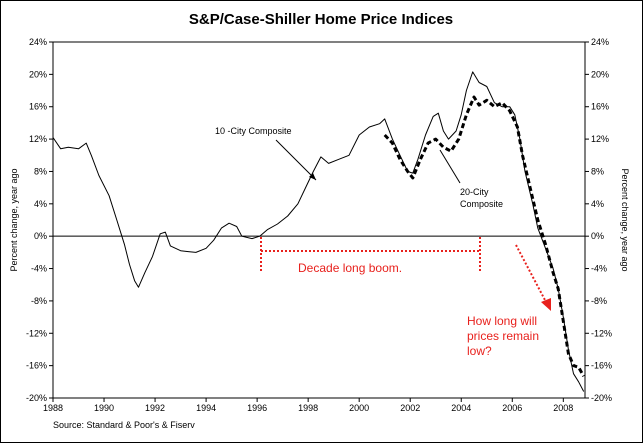  Describe the element at coordinates (600, 42) in the screenshot. I see `y2-tick-label: 24%` at that location.